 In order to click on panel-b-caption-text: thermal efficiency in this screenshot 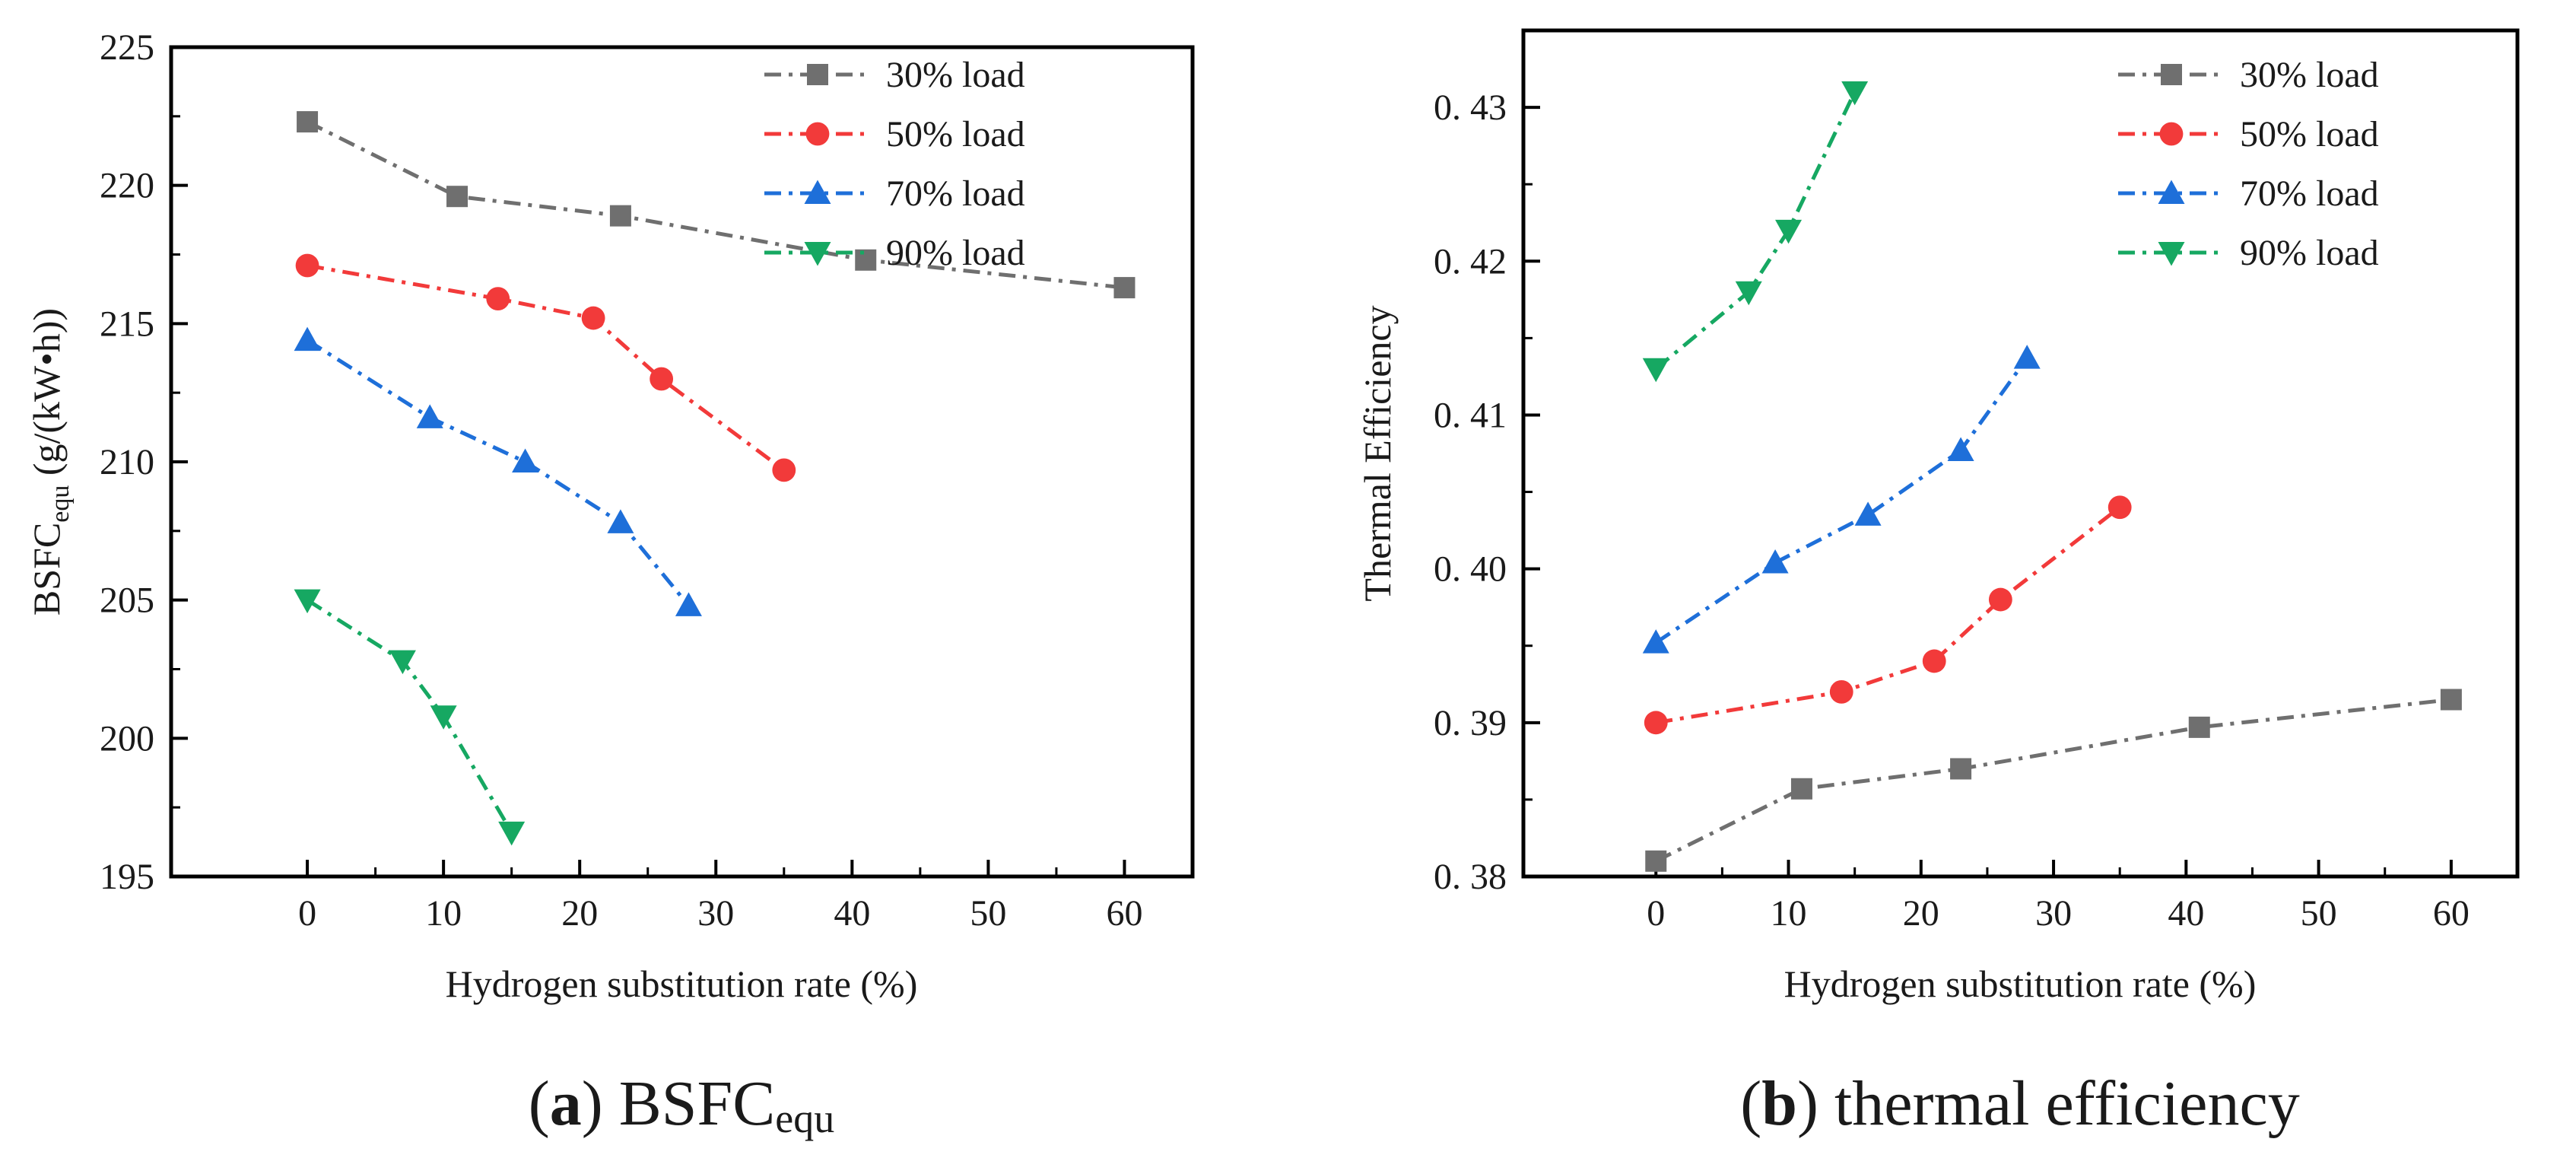, I will do `click(2059, 1103)`.